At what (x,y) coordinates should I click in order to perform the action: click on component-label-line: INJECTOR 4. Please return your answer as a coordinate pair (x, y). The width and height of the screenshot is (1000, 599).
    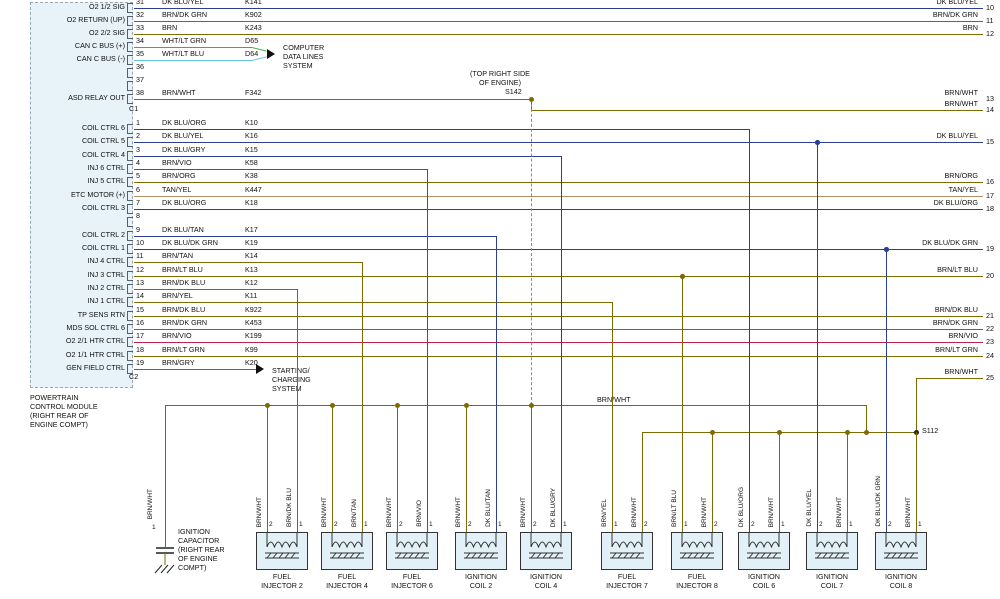
    Looking at the image, I should click on (347, 585).